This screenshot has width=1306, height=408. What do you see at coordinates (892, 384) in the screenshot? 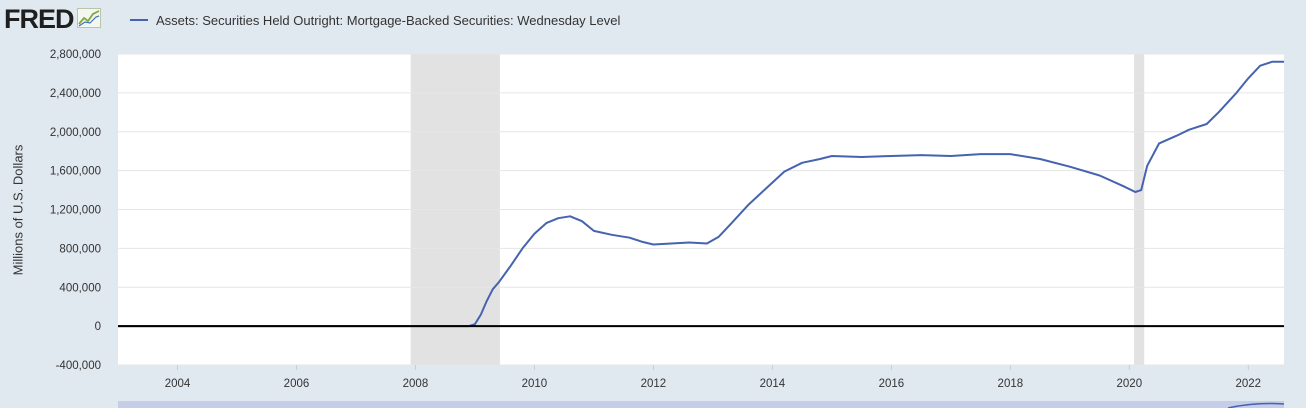
I see `x-tick-label: 2016` at bounding box center [892, 384].